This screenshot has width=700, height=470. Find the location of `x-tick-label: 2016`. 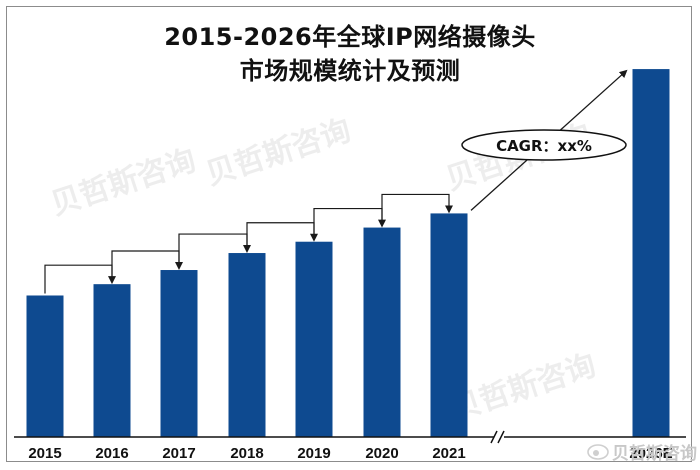

x-tick-label: 2016 is located at coordinates (111, 453).